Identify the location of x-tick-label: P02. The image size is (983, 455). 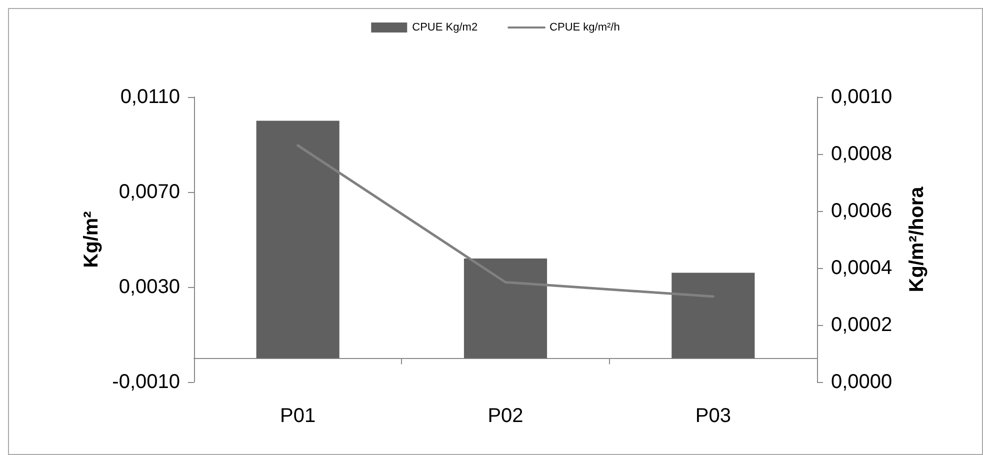
(506, 416).